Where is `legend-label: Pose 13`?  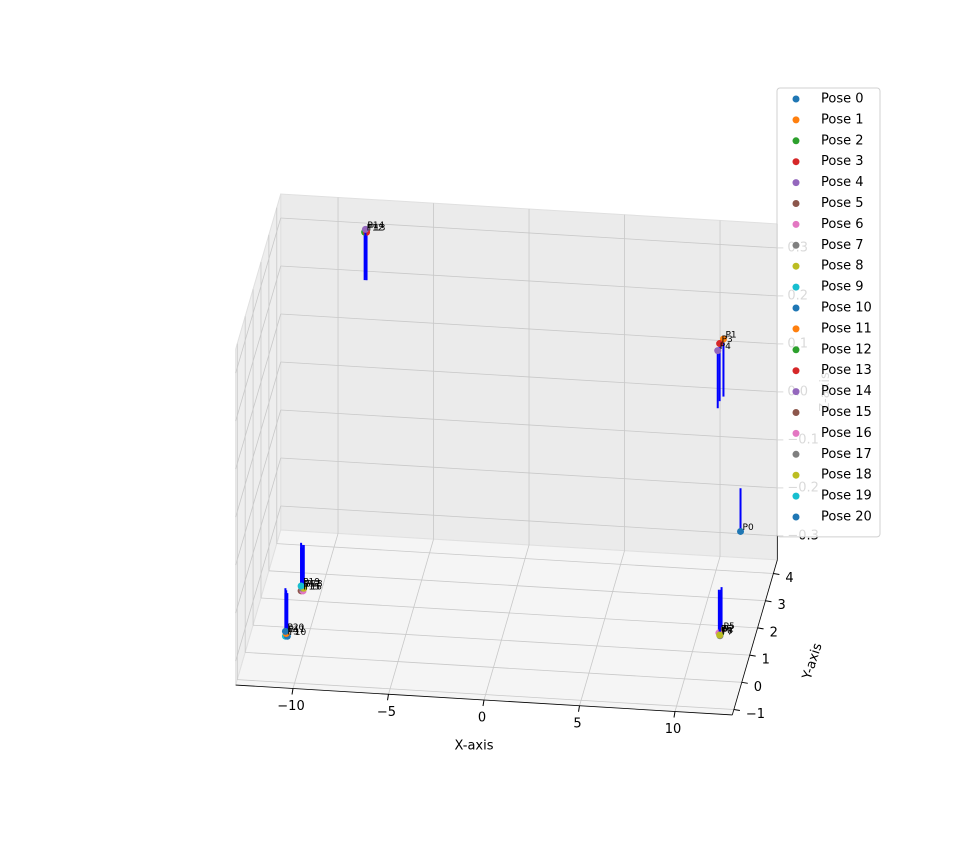
legend-label: Pose 13 is located at coordinates (846, 370).